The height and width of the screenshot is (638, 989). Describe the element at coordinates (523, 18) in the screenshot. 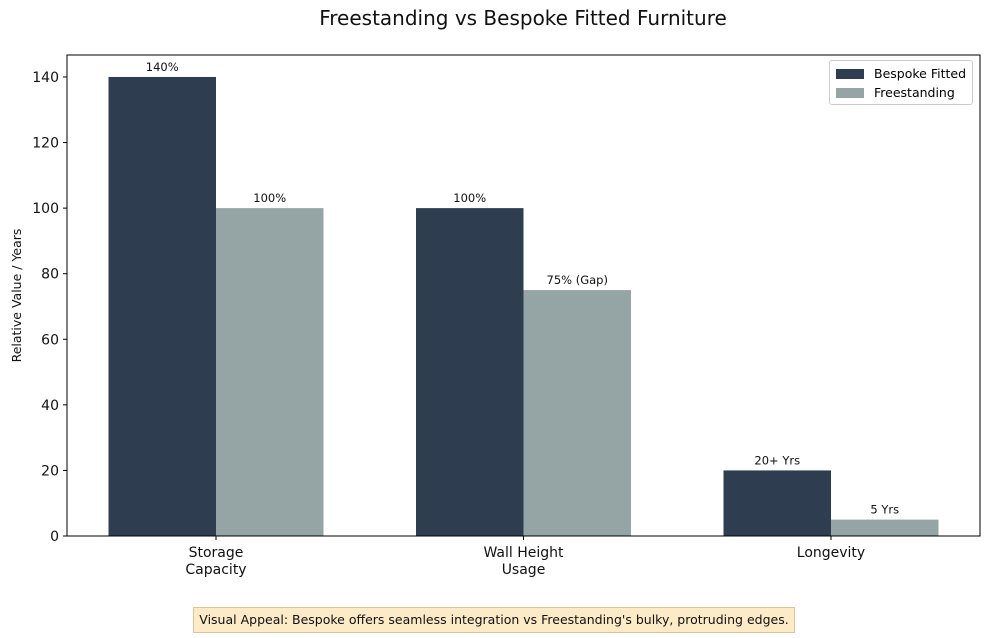

I see `chart-title: Freestanding vs Bespoke Fitted Furniture` at that location.